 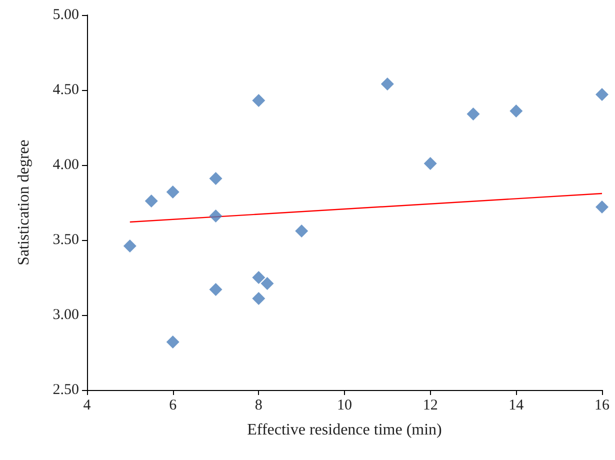 I want to click on y-tick-label: 5.00, so click(x=65, y=15).